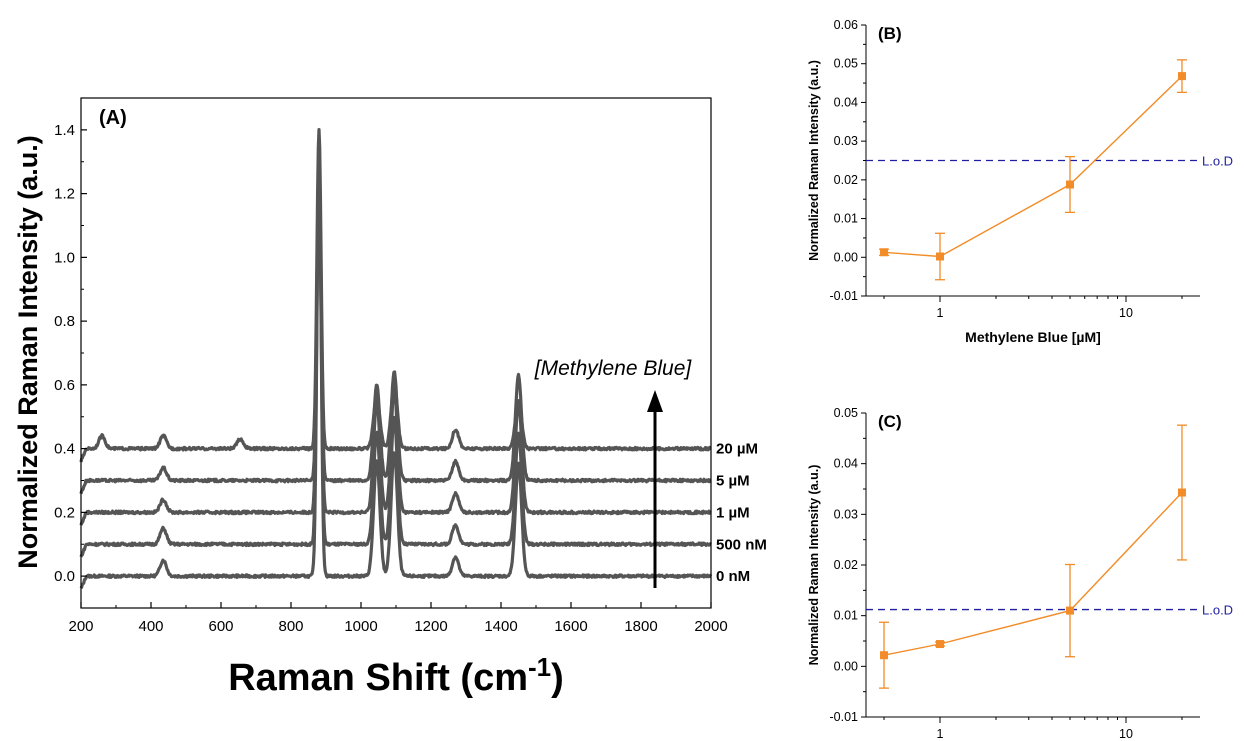 The image size is (1244, 741). Describe the element at coordinates (733, 576) in the screenshot. I see `series-label: 0 nM` at that location.